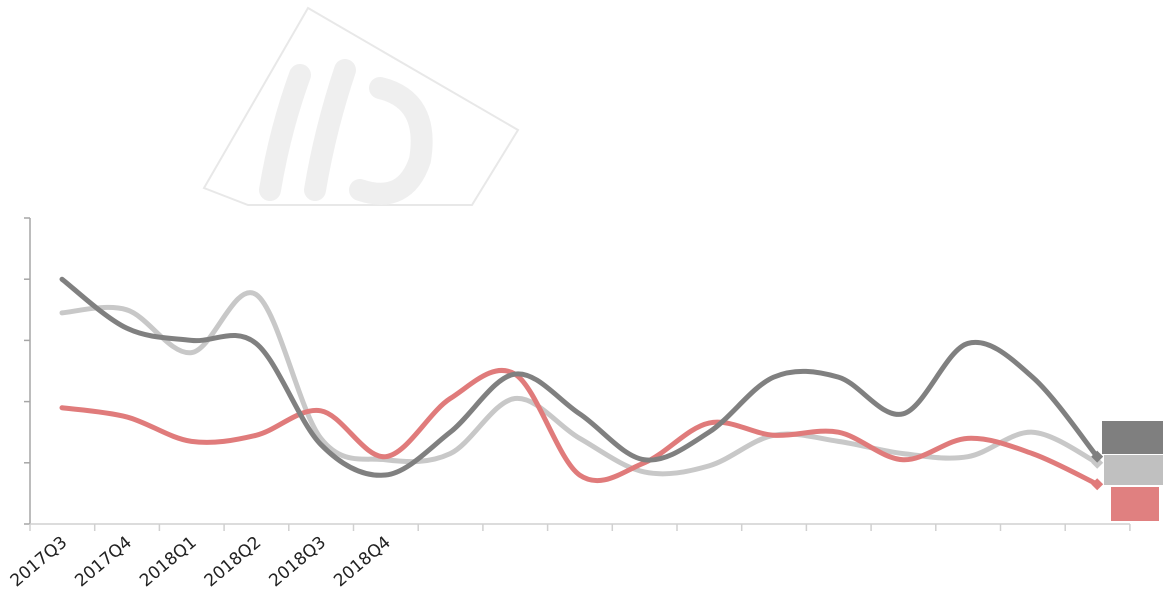  What do you see at coordinates (39, 562) in the screenshot?
I see `x-tick-label: 2017Q3` at bounding box center [39, 562].